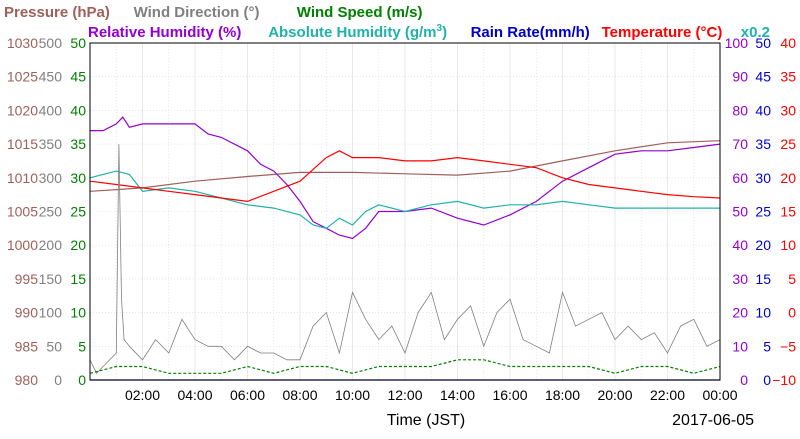 This screenshot has height=439, width=800. Describe the element at coordinates (27, 279) in the screenshot. I see `pressure-tick-7: 995` at that location.